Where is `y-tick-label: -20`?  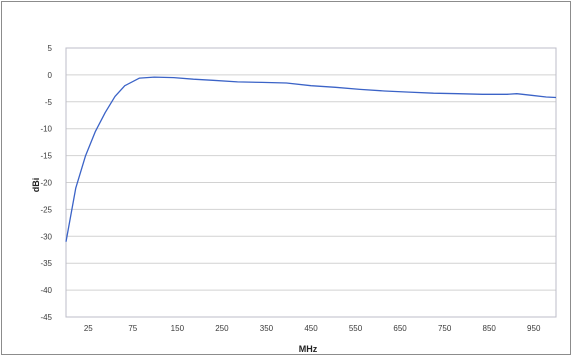 y-tick-label: -20 is located at coordinates (46, 183).